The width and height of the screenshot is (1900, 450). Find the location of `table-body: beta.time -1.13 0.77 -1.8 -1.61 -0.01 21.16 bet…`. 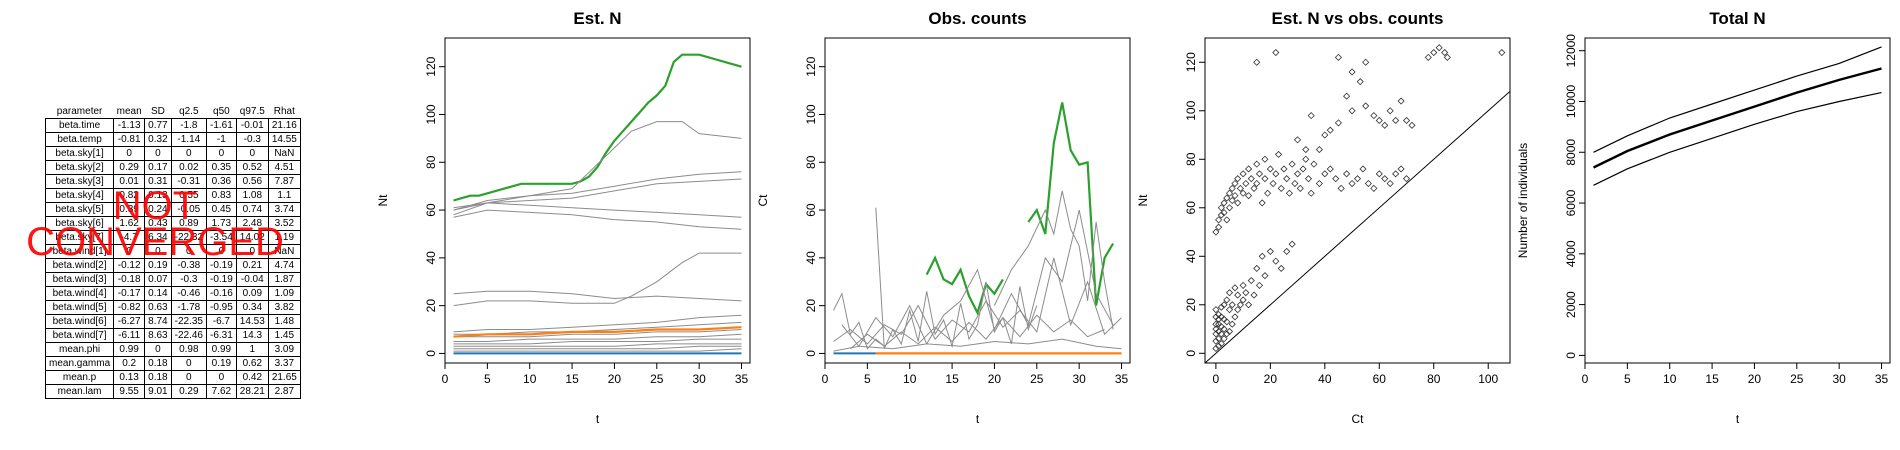

table-body: beta.time -1.13 0.77 -1.8 -1.61 -0.01 21.16 bet… is located at coordinates (172, 258).